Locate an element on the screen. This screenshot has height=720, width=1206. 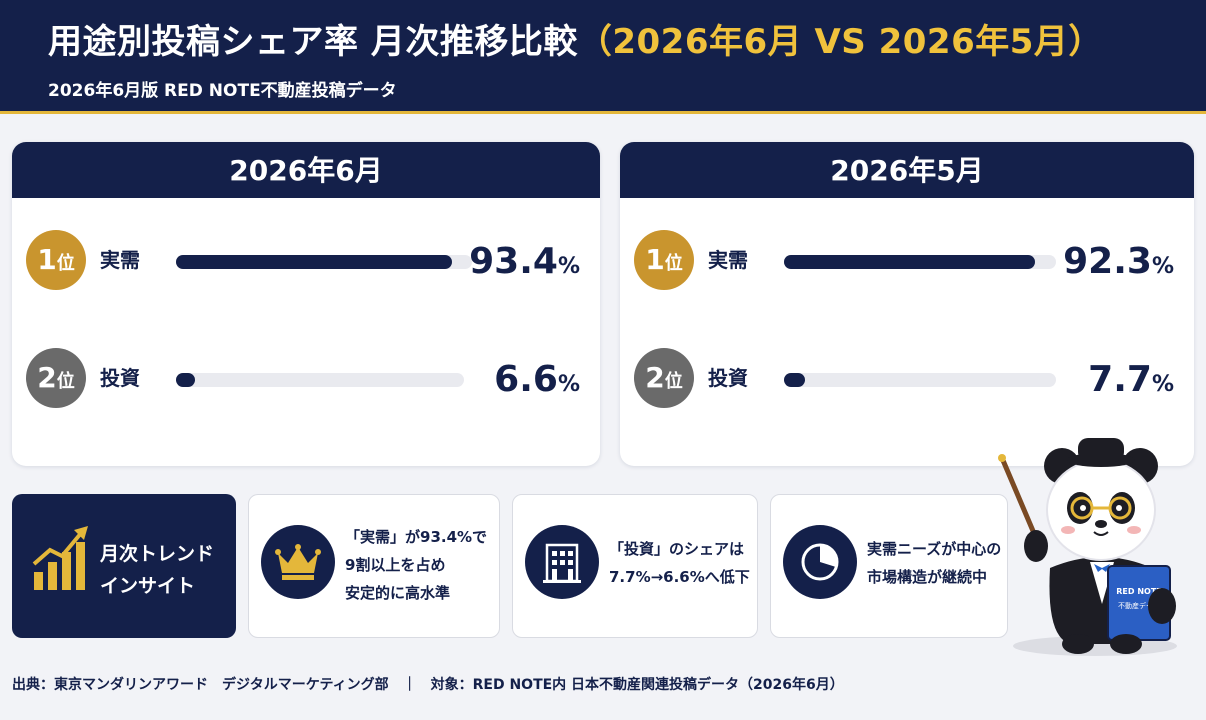
insight-line: 「実需」が93.4%で is located at coordinates (416, 537).